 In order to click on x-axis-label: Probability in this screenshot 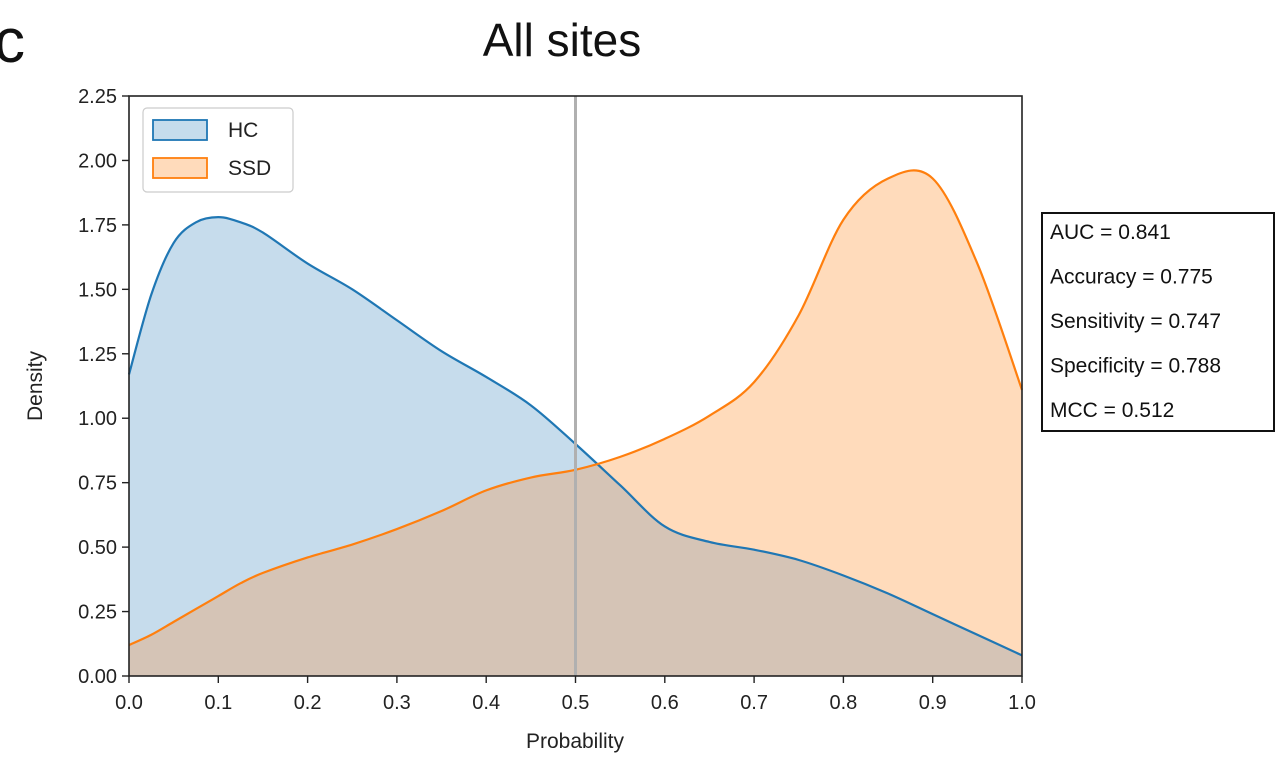, I will do `click(575, 741)`.